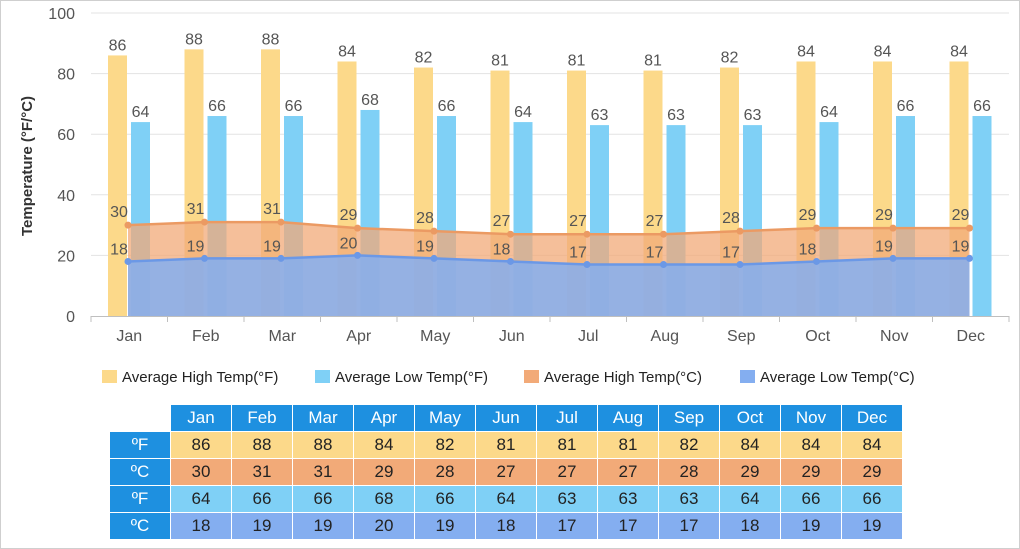 This screenshot has height=549, width=1020. Describe the element at coordinates (567, 418) in the screenshot. I see `table-header-cell: Jul` at that location.